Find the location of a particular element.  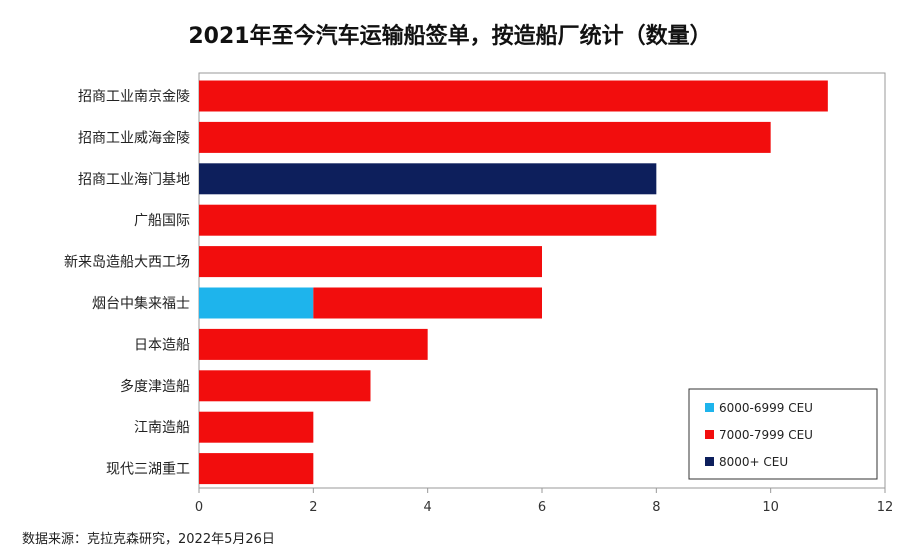

legend-label: 8000+ CEU is located at coordinates (753, 462).